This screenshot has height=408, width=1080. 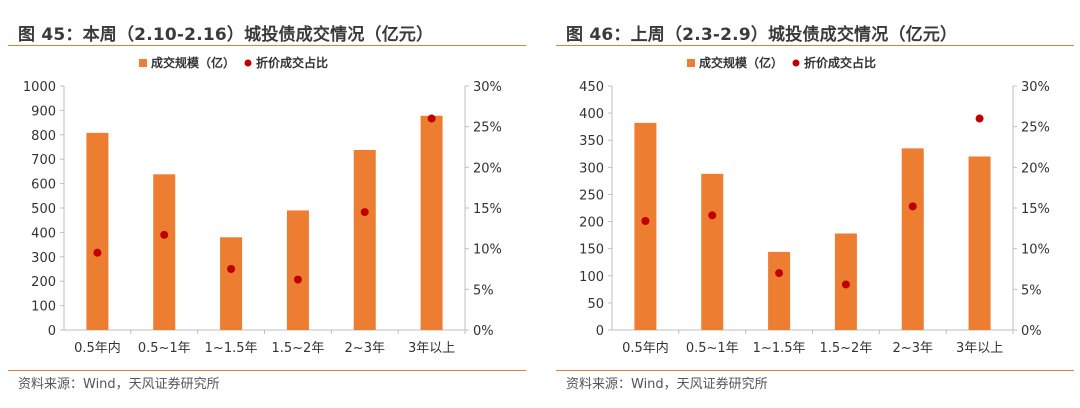 What do you see at coordinates (591, 87) in the screenshot?
I see `y-tick-label-left: 450` at bounding box center [591, 87].